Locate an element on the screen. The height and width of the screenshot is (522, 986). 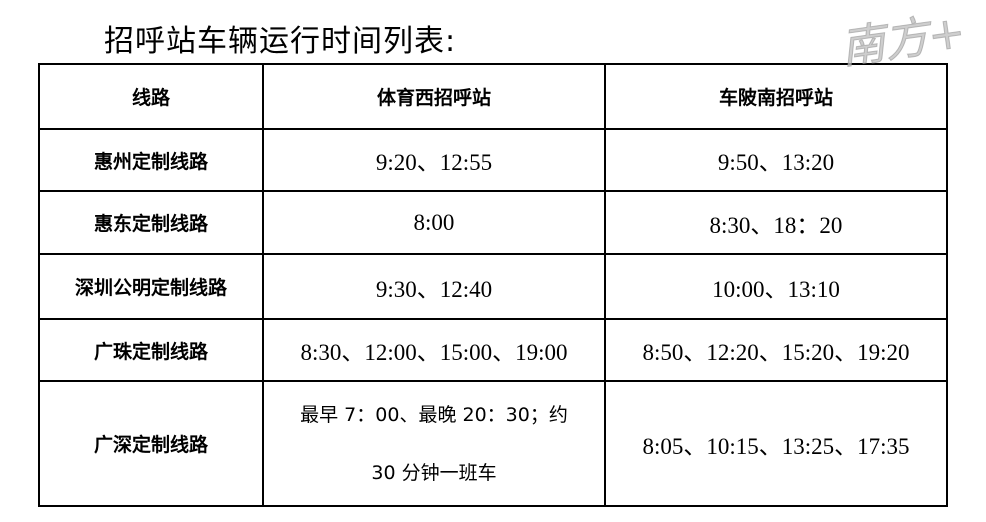
chebeinan-times: 8:30、18：20 is located at coordinates (776, 222).